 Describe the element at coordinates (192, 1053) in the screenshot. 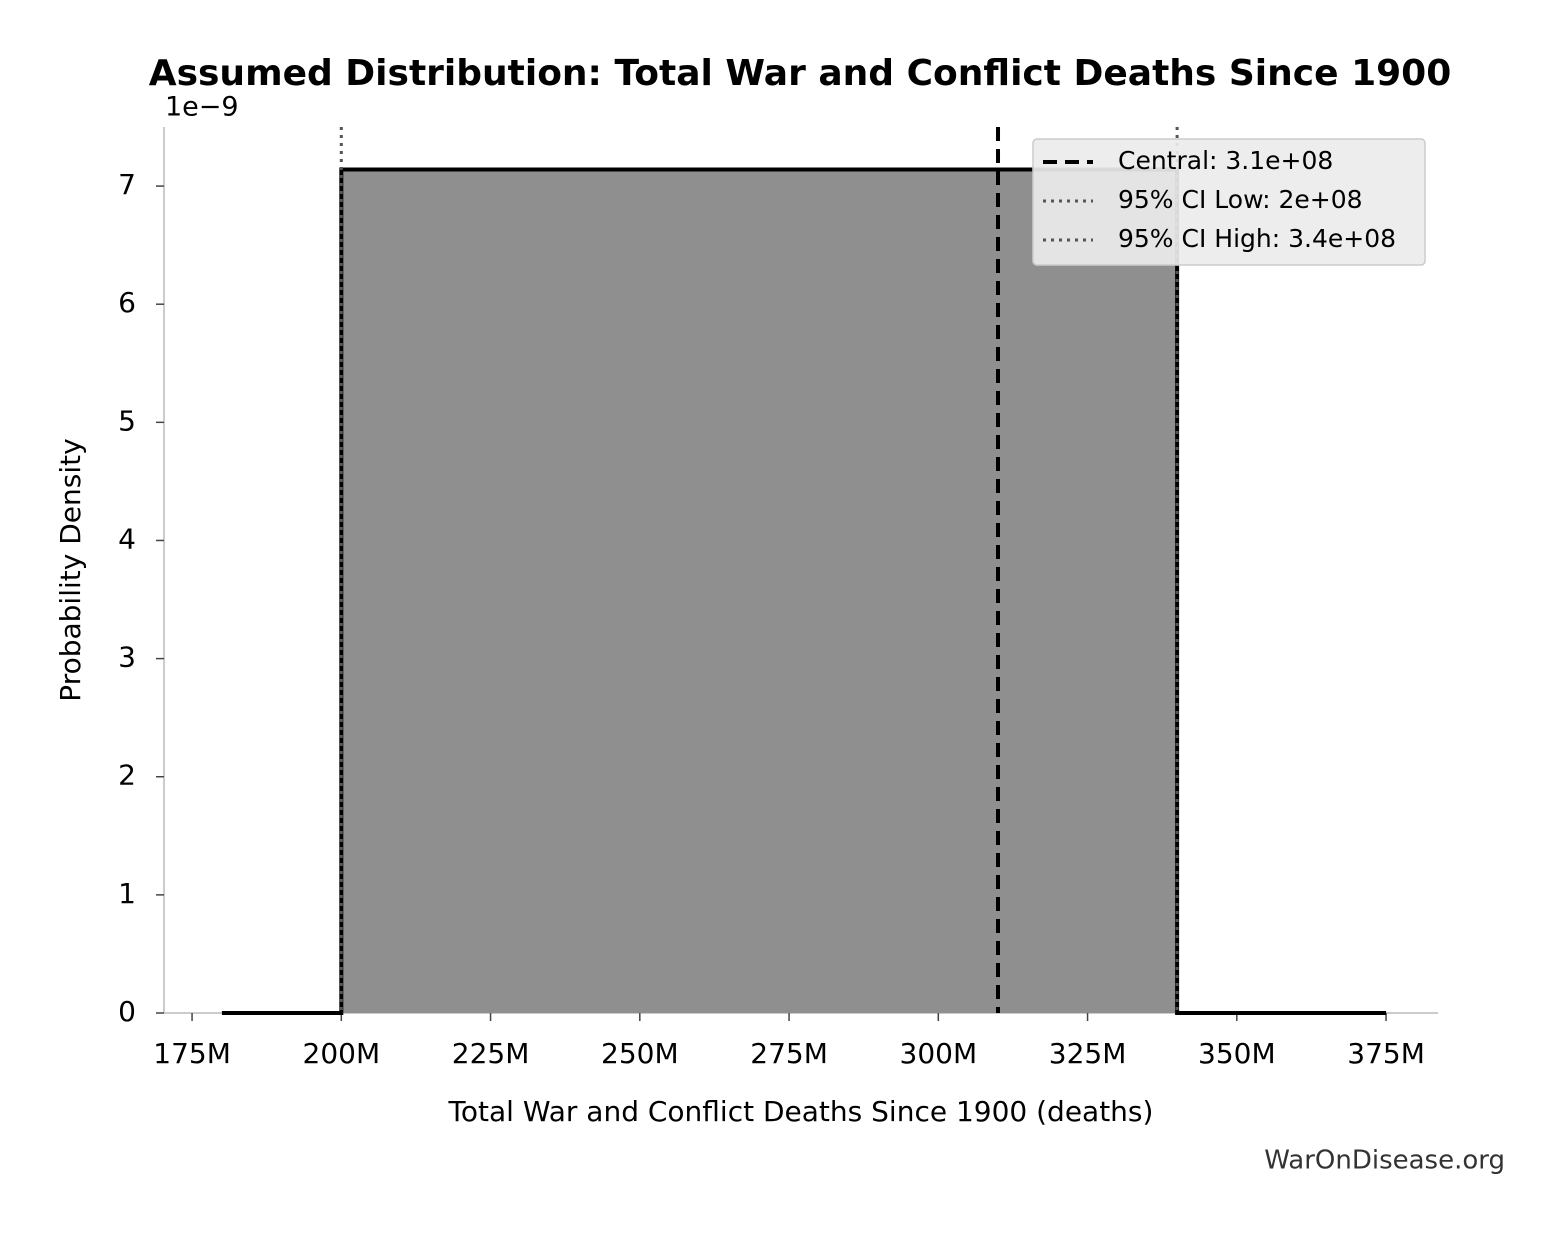

I see `x-tick-label: 175M` at that location.